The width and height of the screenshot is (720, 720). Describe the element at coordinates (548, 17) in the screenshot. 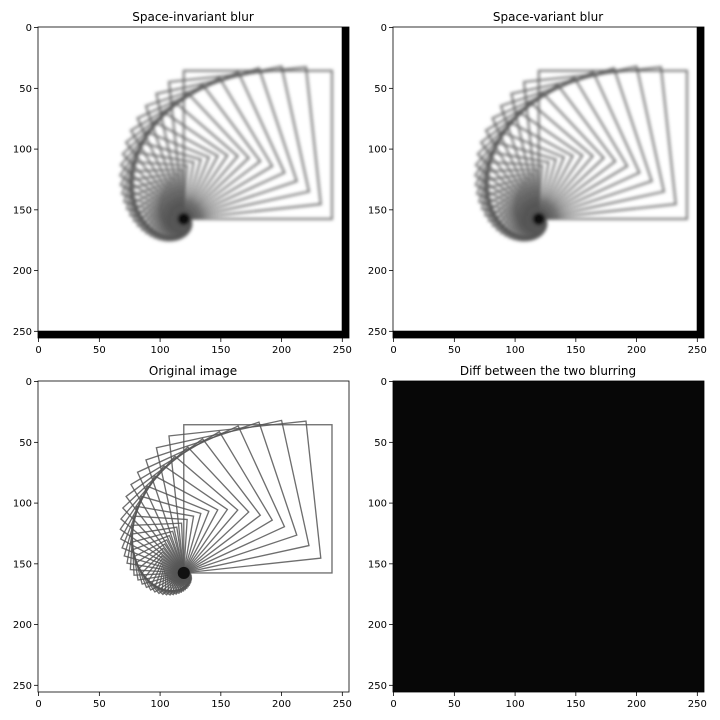

I see `panel-title: Space-variant blur` at that location.